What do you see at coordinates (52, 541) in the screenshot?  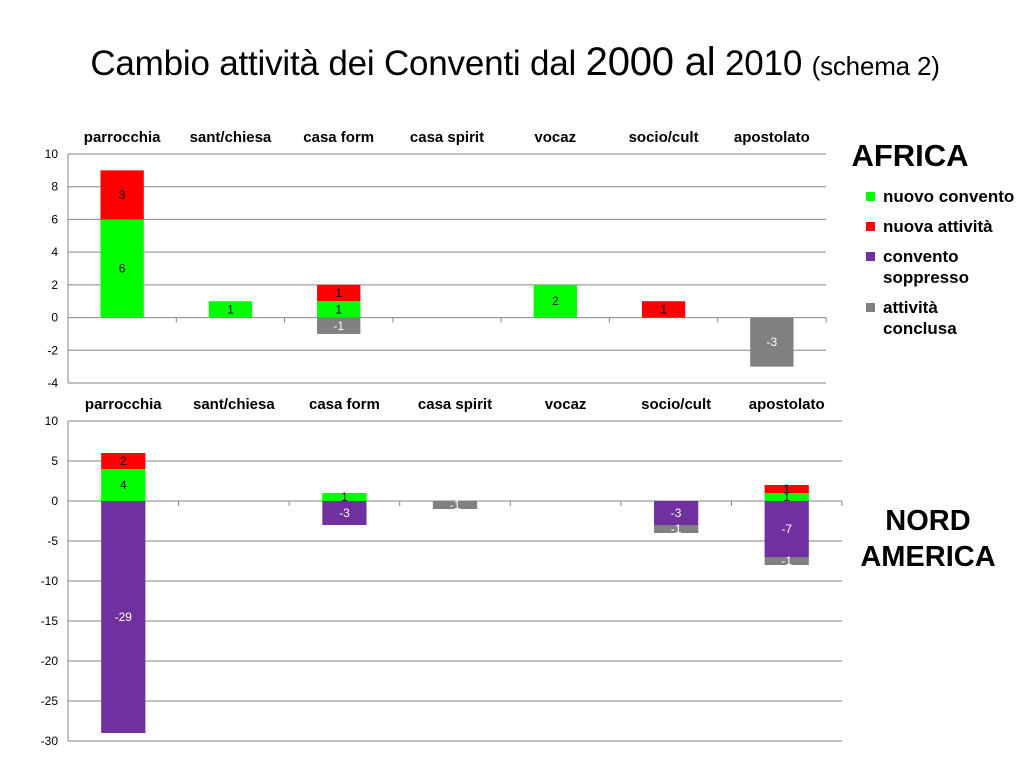 I see `na-y-tick-label: -5` at bounding box center [52, 541].